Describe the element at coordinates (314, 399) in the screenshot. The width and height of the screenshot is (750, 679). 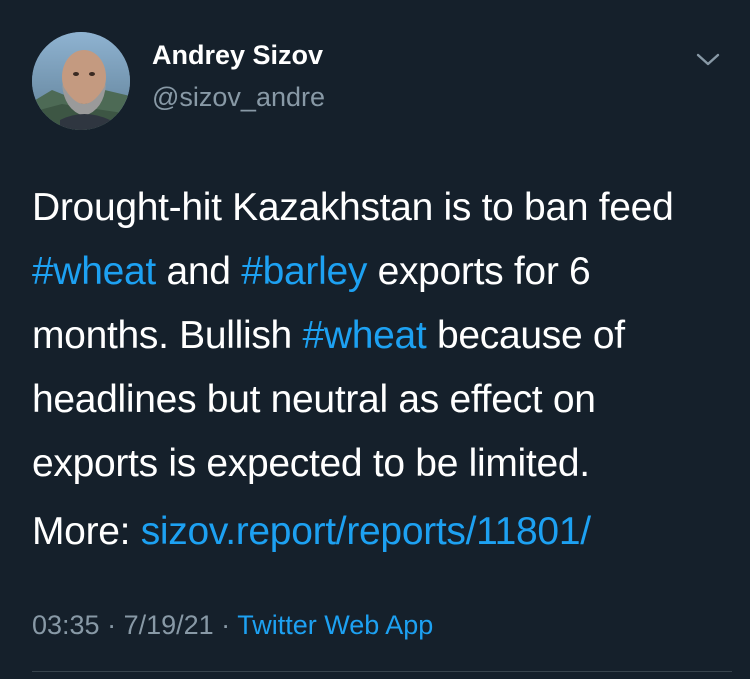
I see `tweet-text-segment: headlines but neutral as effect on` at that location.